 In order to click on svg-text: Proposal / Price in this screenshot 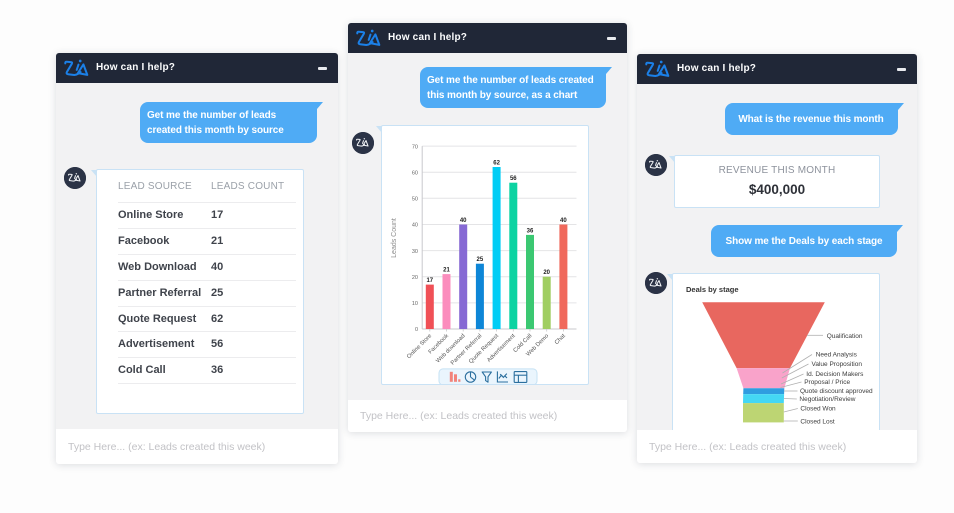, I will do `click(827, 382)`.